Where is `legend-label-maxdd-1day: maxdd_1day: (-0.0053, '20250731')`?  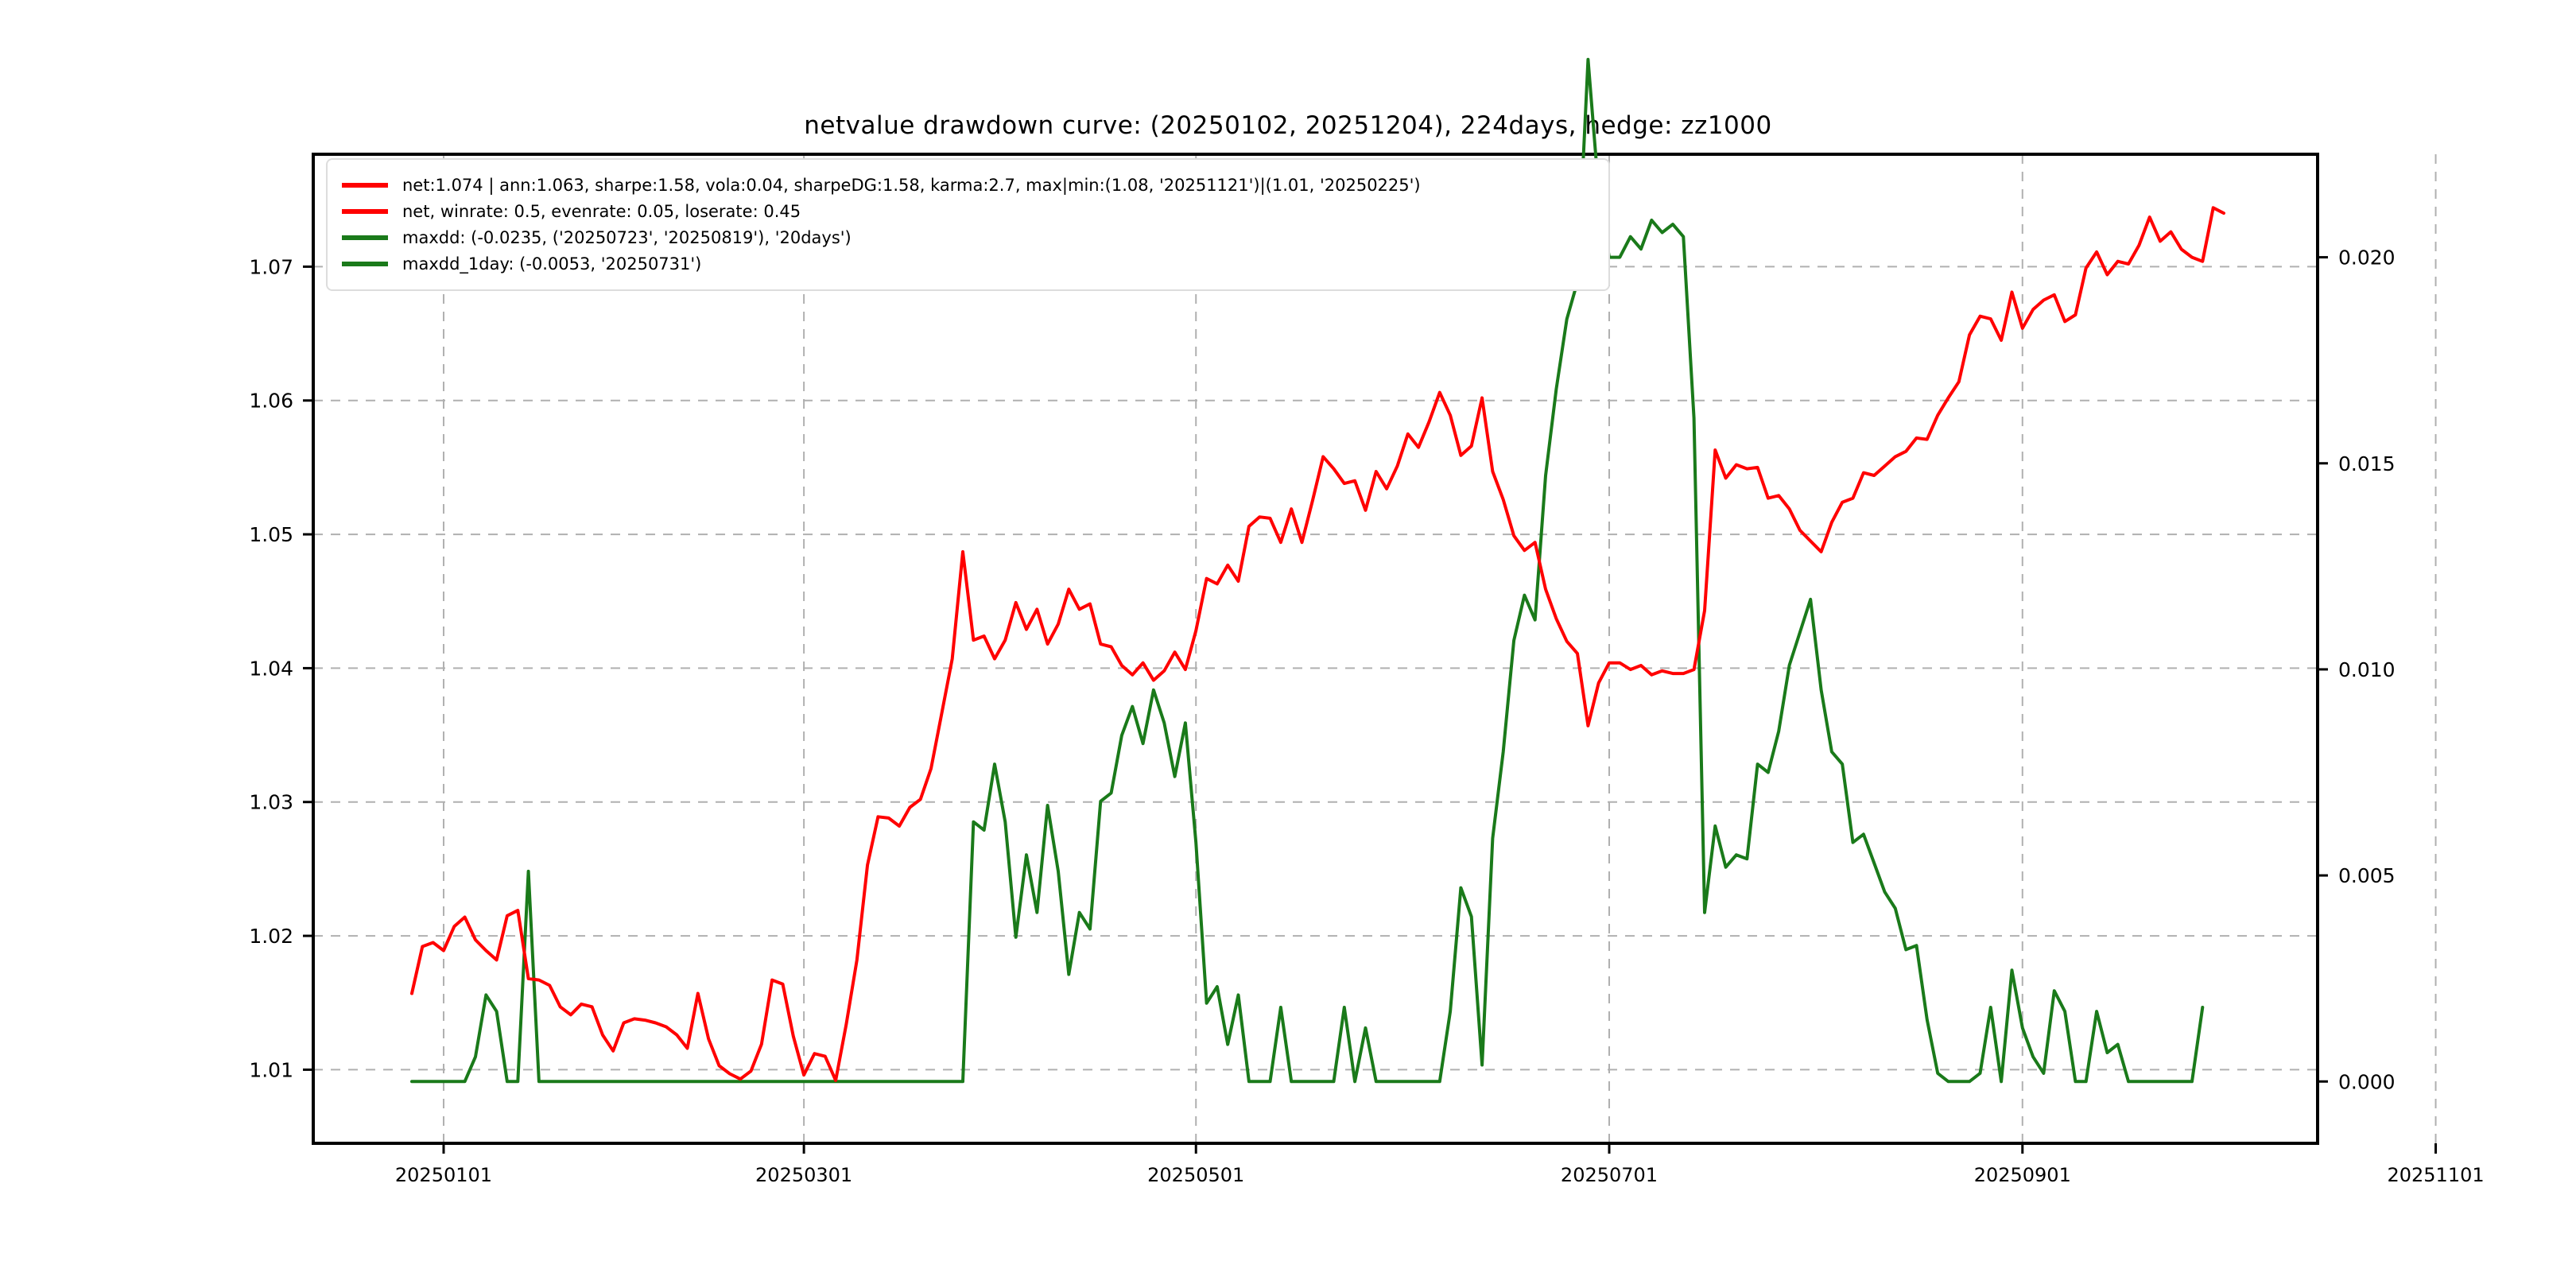
legend-label-maxdd-1day: maxdd_1day: (-0.0053, '20250731') is located at coordinates (552, 264).